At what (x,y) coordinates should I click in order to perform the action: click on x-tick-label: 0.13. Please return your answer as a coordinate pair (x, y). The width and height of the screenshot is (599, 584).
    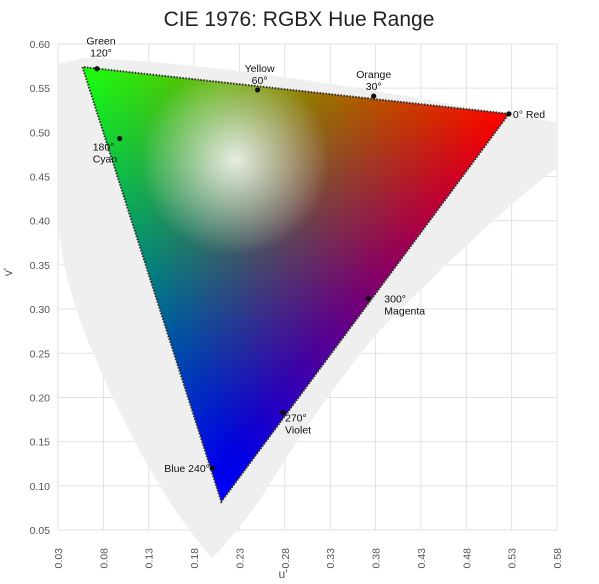
    Looking at the image, I should click on (150, 558).